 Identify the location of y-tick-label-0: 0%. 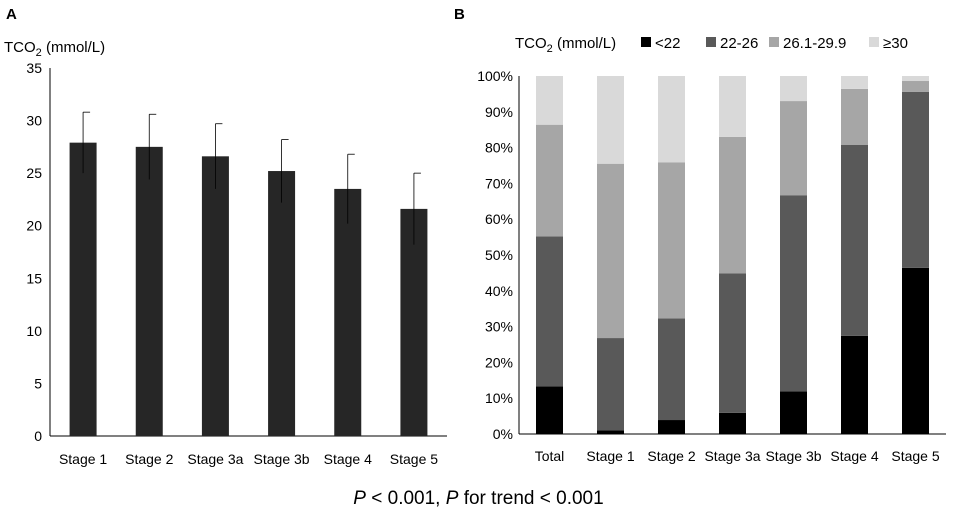
(503, 434).